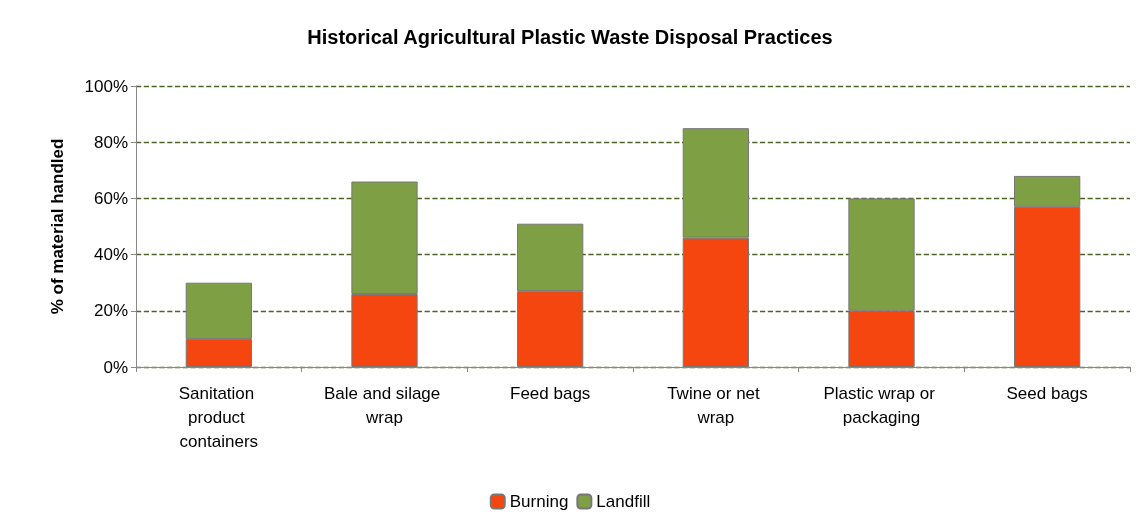  What do you see at coordinates (110, 311) in the screenshot?
I see `y-tick-label: 20%` at bounding box center [110, 311].